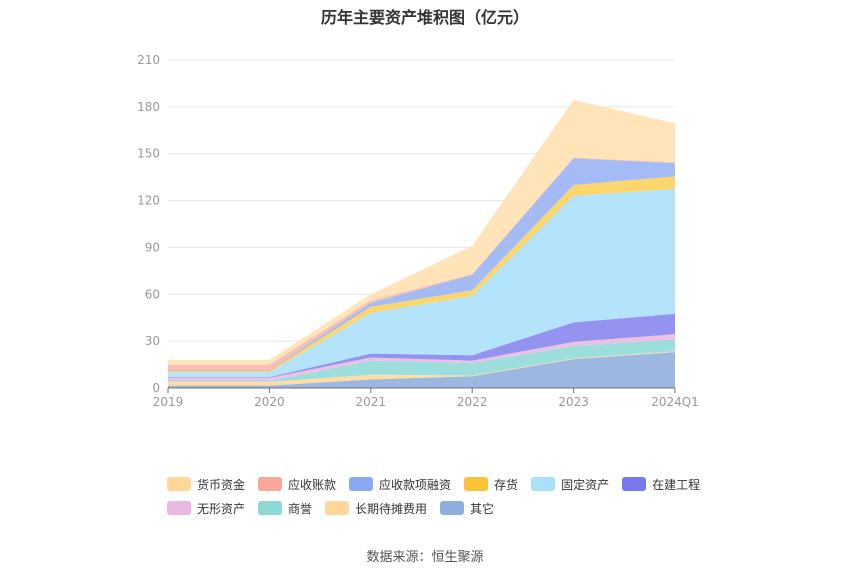 Image resolution: width=850 pixels, height=575 pixels. Describe the element at coordinates (675, 402) in the screenshot. I see `x-tick-label: 2024Q1` at that location.